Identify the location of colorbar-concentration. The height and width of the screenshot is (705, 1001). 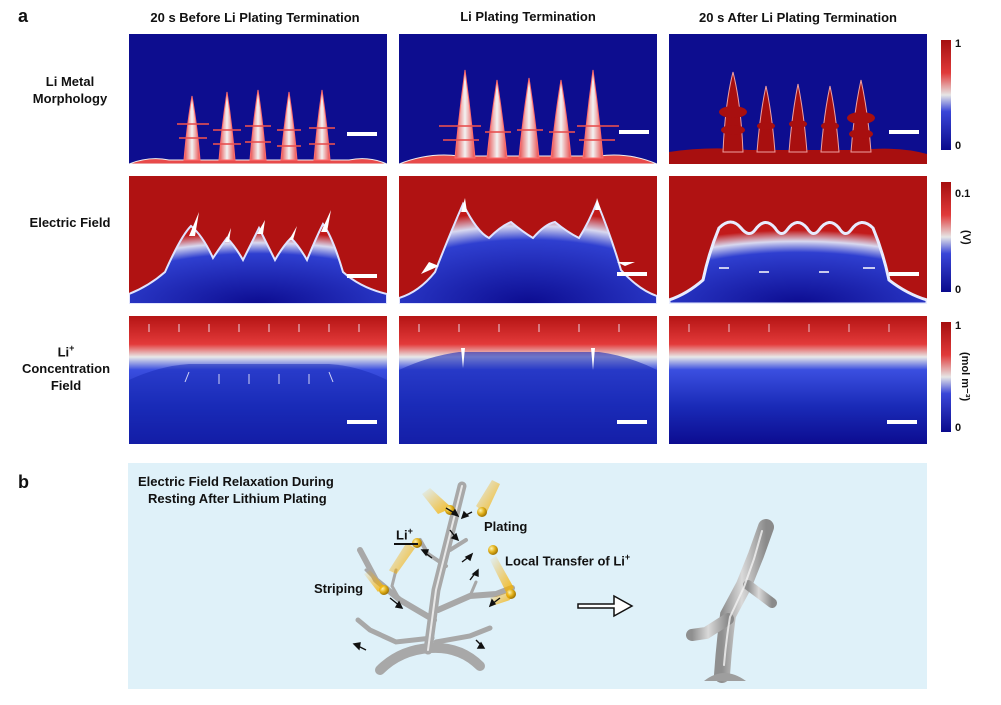
(946, 377).